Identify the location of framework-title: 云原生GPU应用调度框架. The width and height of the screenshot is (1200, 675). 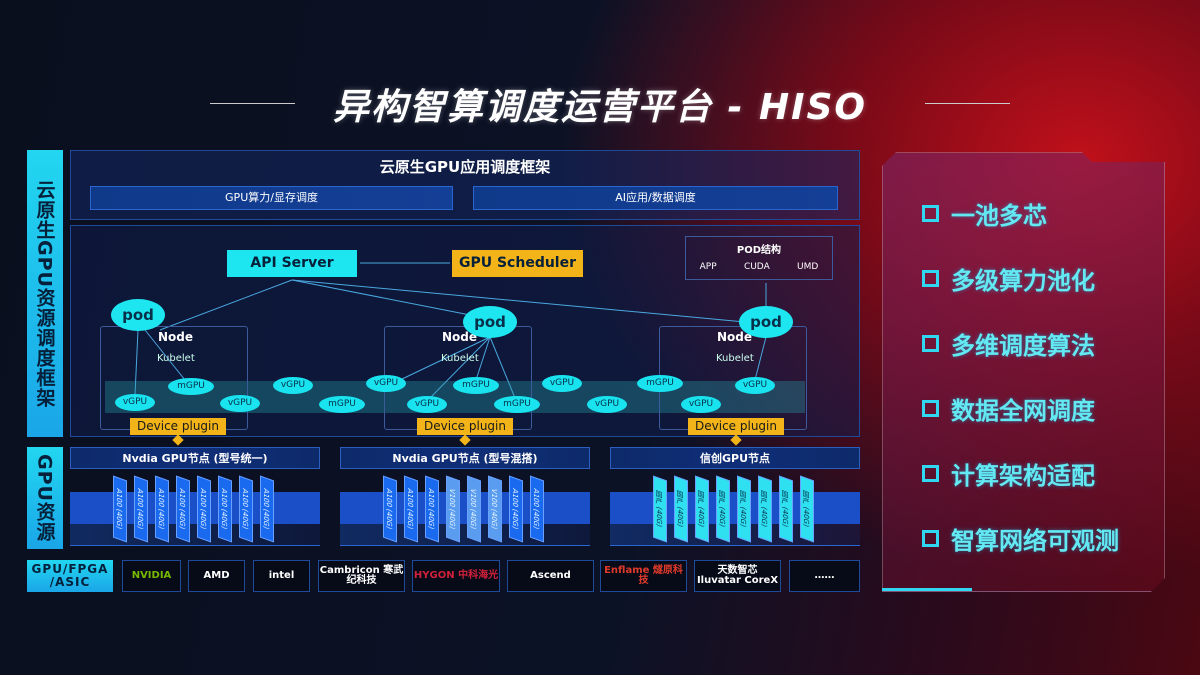
(465, 167).